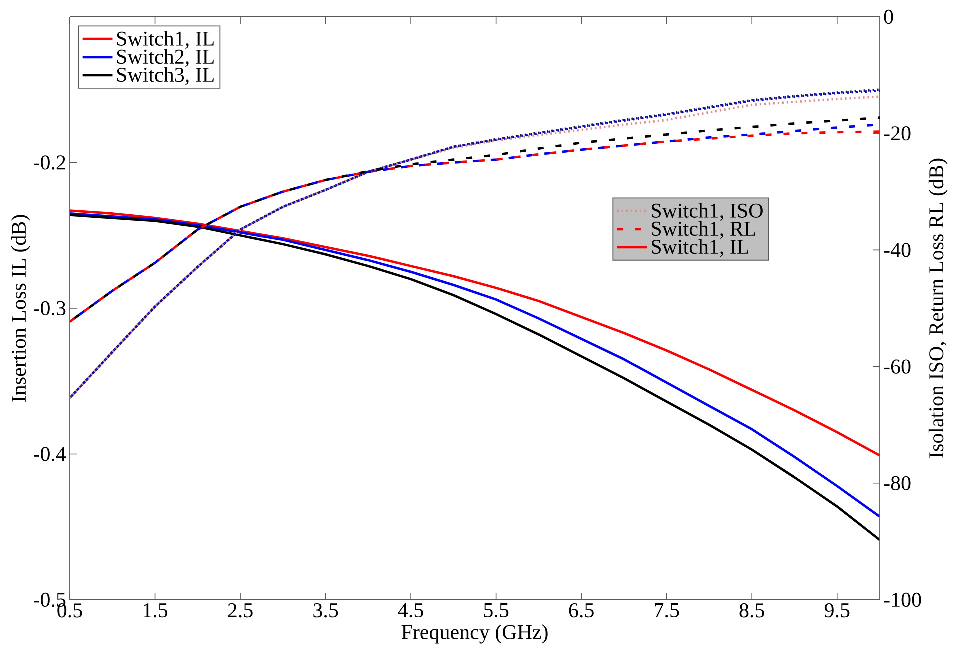  What do you see at coordinates (20, 308) in the screenshot?
I see `y-axis-title: Insertion Loss IL (dB)` at bounding box center [20, 308].